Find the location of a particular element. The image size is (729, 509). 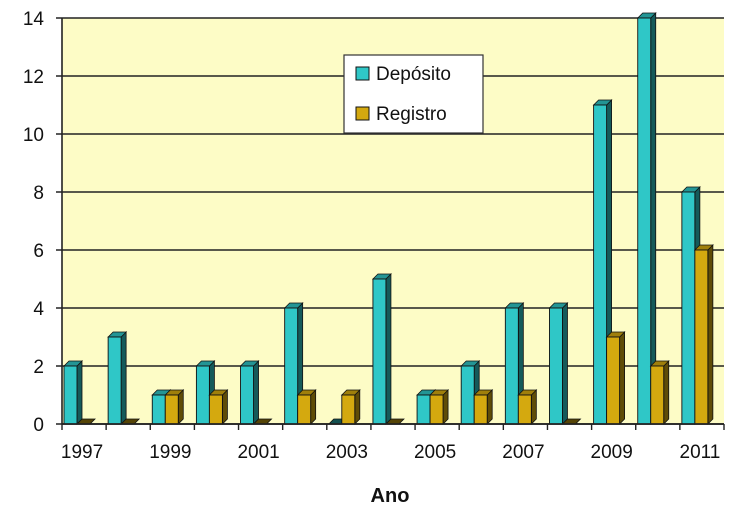

bar-registro-2009 is located at coordinates (615, 378).